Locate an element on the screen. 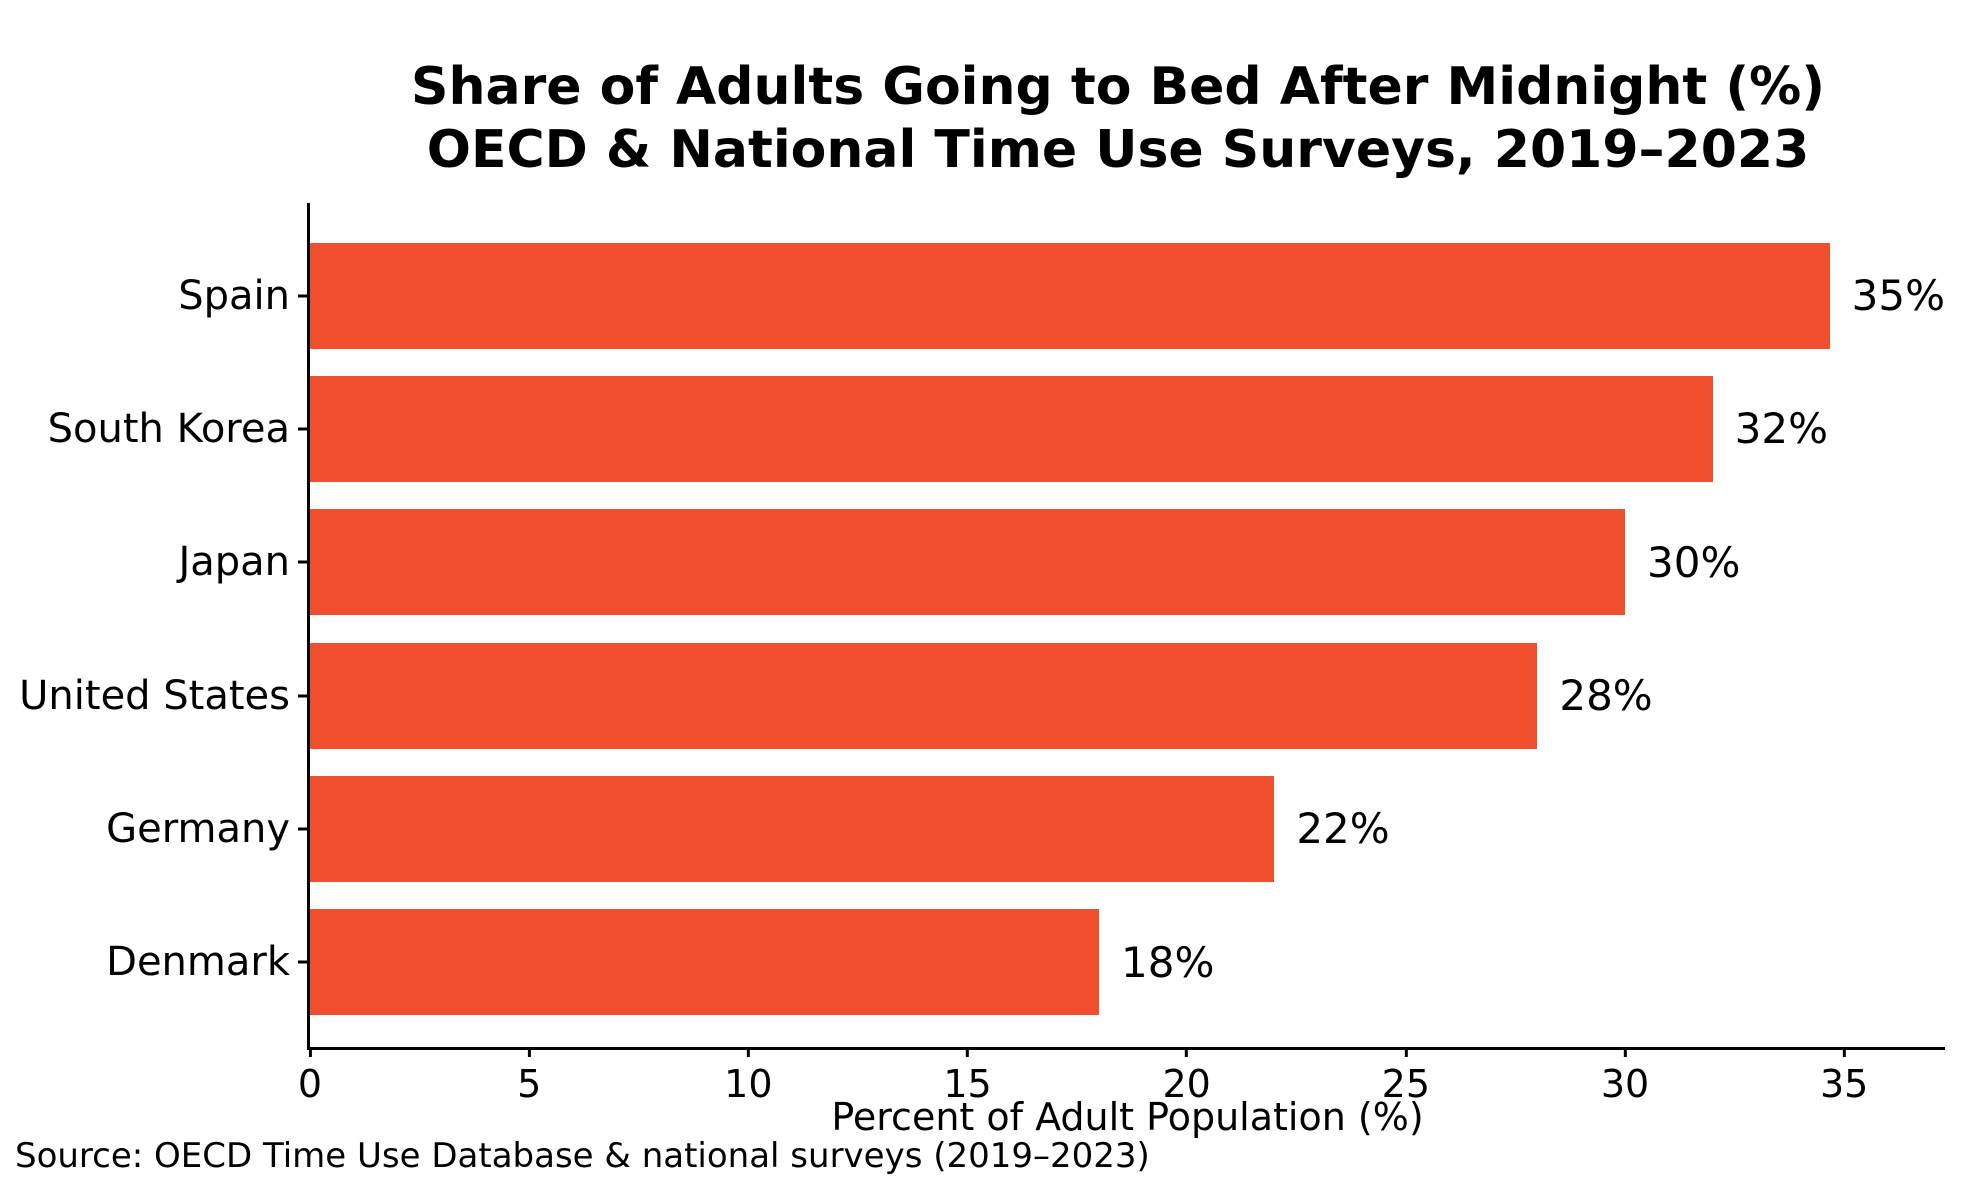 The height and width of the screenshot is (1180, 1979). bar-row: Germany 22% is located at coordinates (1025, 828).